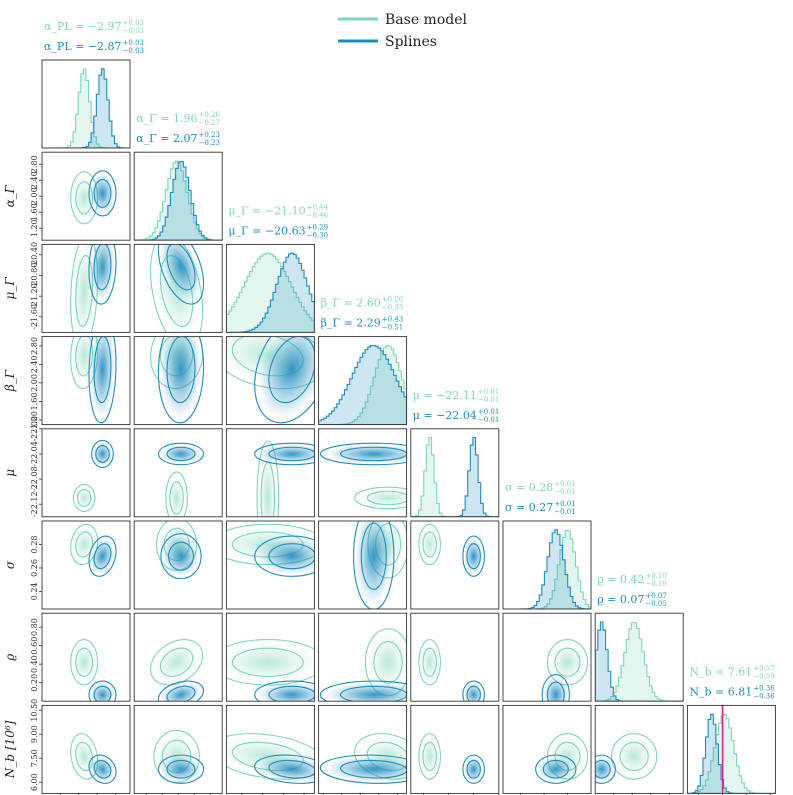  I want to click on y-tick-label: 2.40, so click(34, 180).